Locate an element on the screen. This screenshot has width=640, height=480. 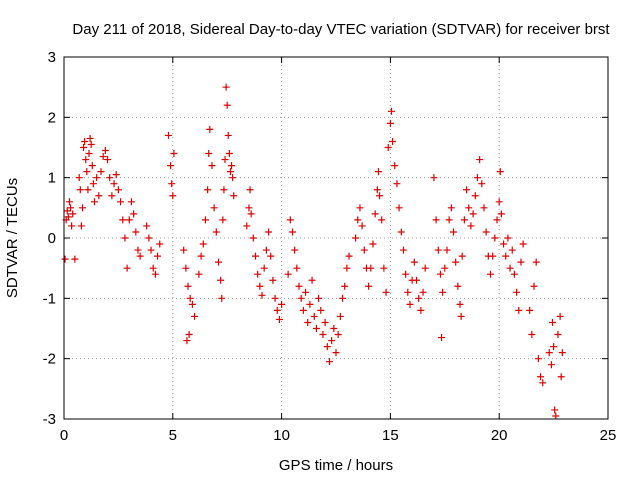
x-tick-label: 10 is located at coordinates (281, 435).